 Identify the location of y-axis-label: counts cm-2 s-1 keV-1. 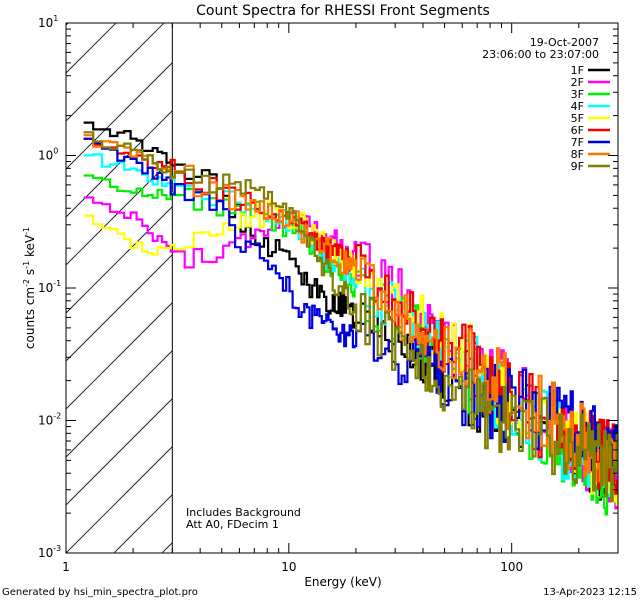
(29, 288).